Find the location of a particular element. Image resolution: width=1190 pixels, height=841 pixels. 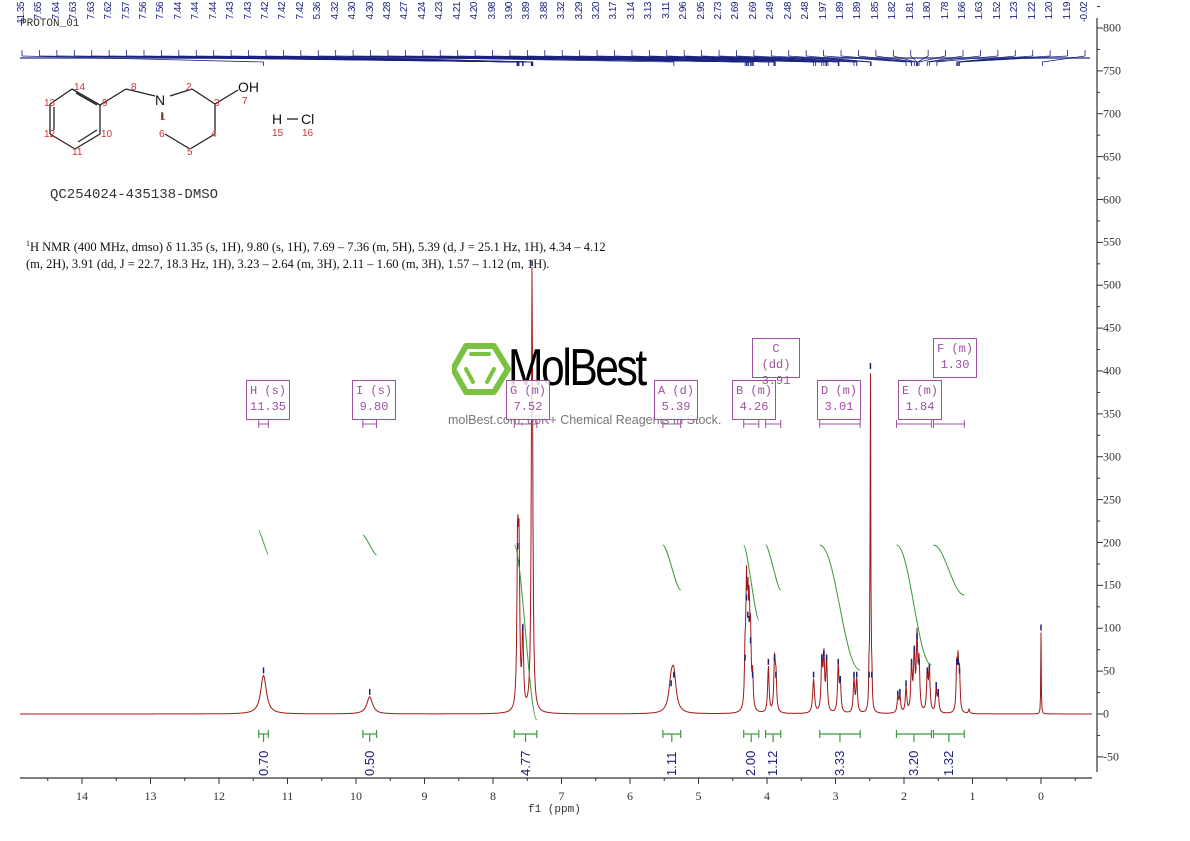

y-tick-label: 550 is located at coordinates (1112, 241).